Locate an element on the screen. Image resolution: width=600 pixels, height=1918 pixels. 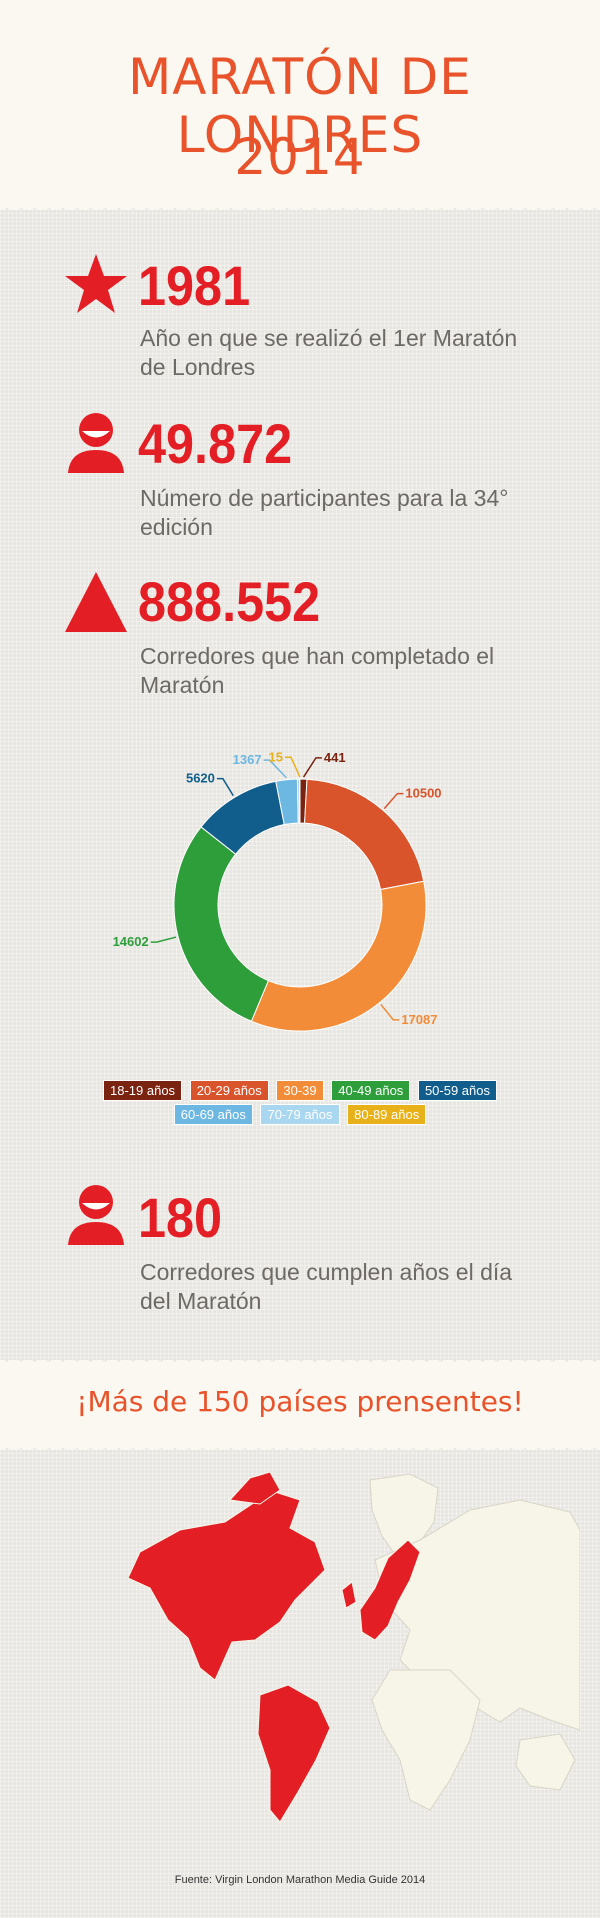
page-title-year: 2014 is located at coordinates (300, 157).